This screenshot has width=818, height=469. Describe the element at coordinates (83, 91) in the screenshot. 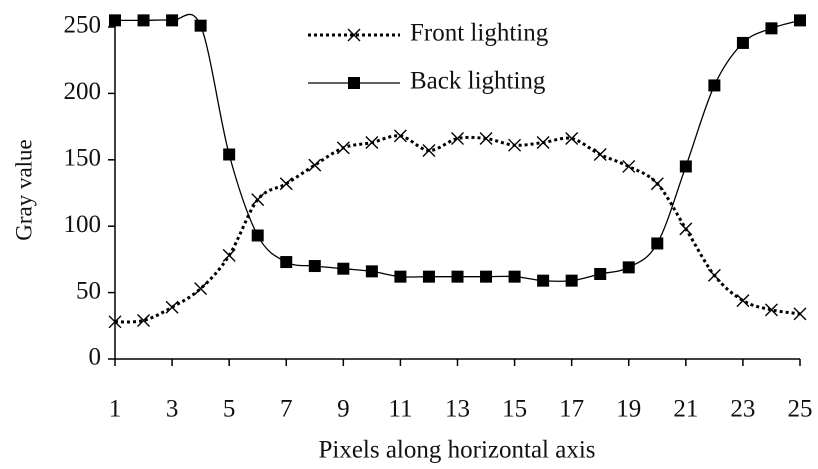

I see `y-tick-label: 200` at that location.